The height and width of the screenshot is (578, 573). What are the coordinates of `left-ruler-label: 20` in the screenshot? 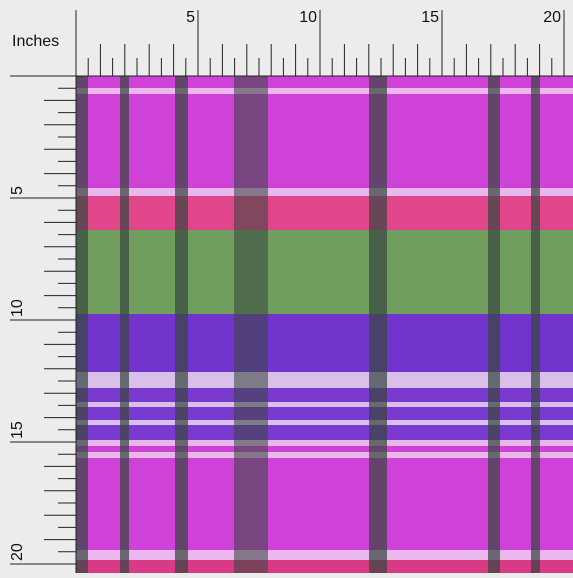 It's located at (17, 552).